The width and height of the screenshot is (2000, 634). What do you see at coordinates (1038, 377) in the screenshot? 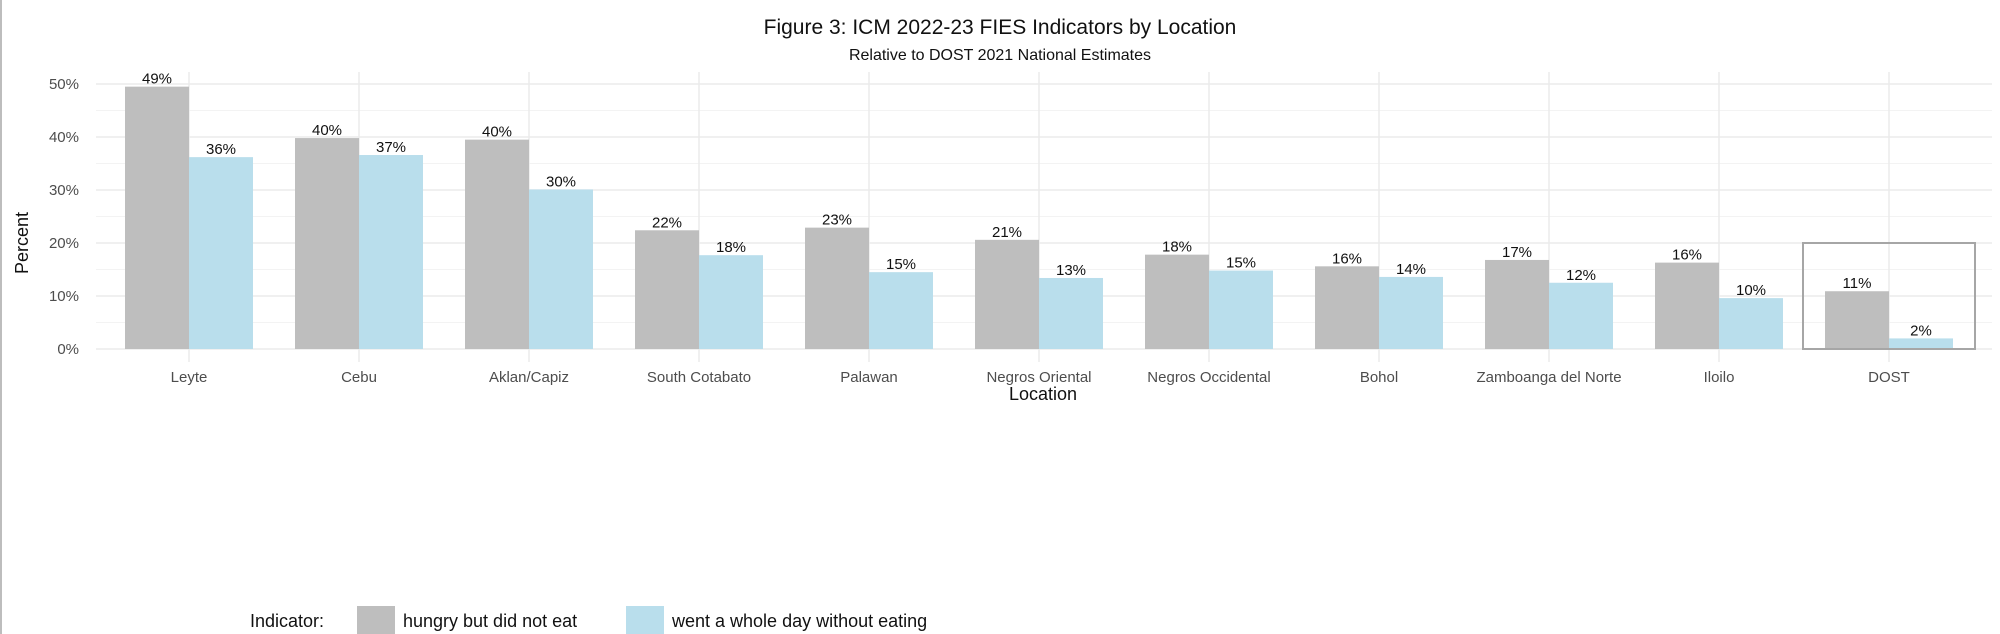
I see `x-tick-label: Negros Oriental` at bounding box center [1038, 377].